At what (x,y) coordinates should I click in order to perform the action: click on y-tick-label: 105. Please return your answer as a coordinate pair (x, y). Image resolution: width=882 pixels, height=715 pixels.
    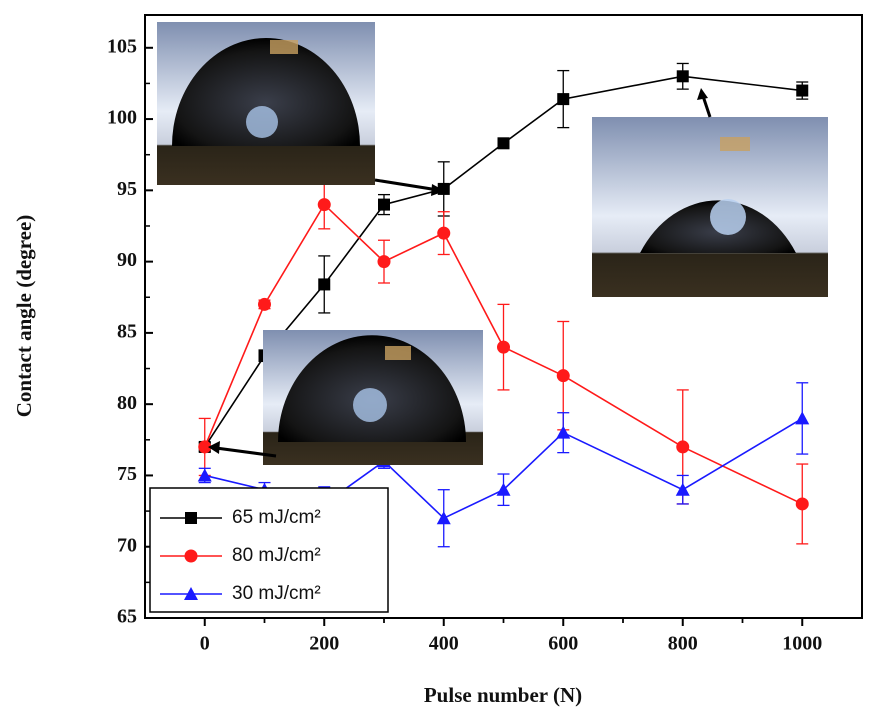
    Looking at the image, I should click on (122, 46).